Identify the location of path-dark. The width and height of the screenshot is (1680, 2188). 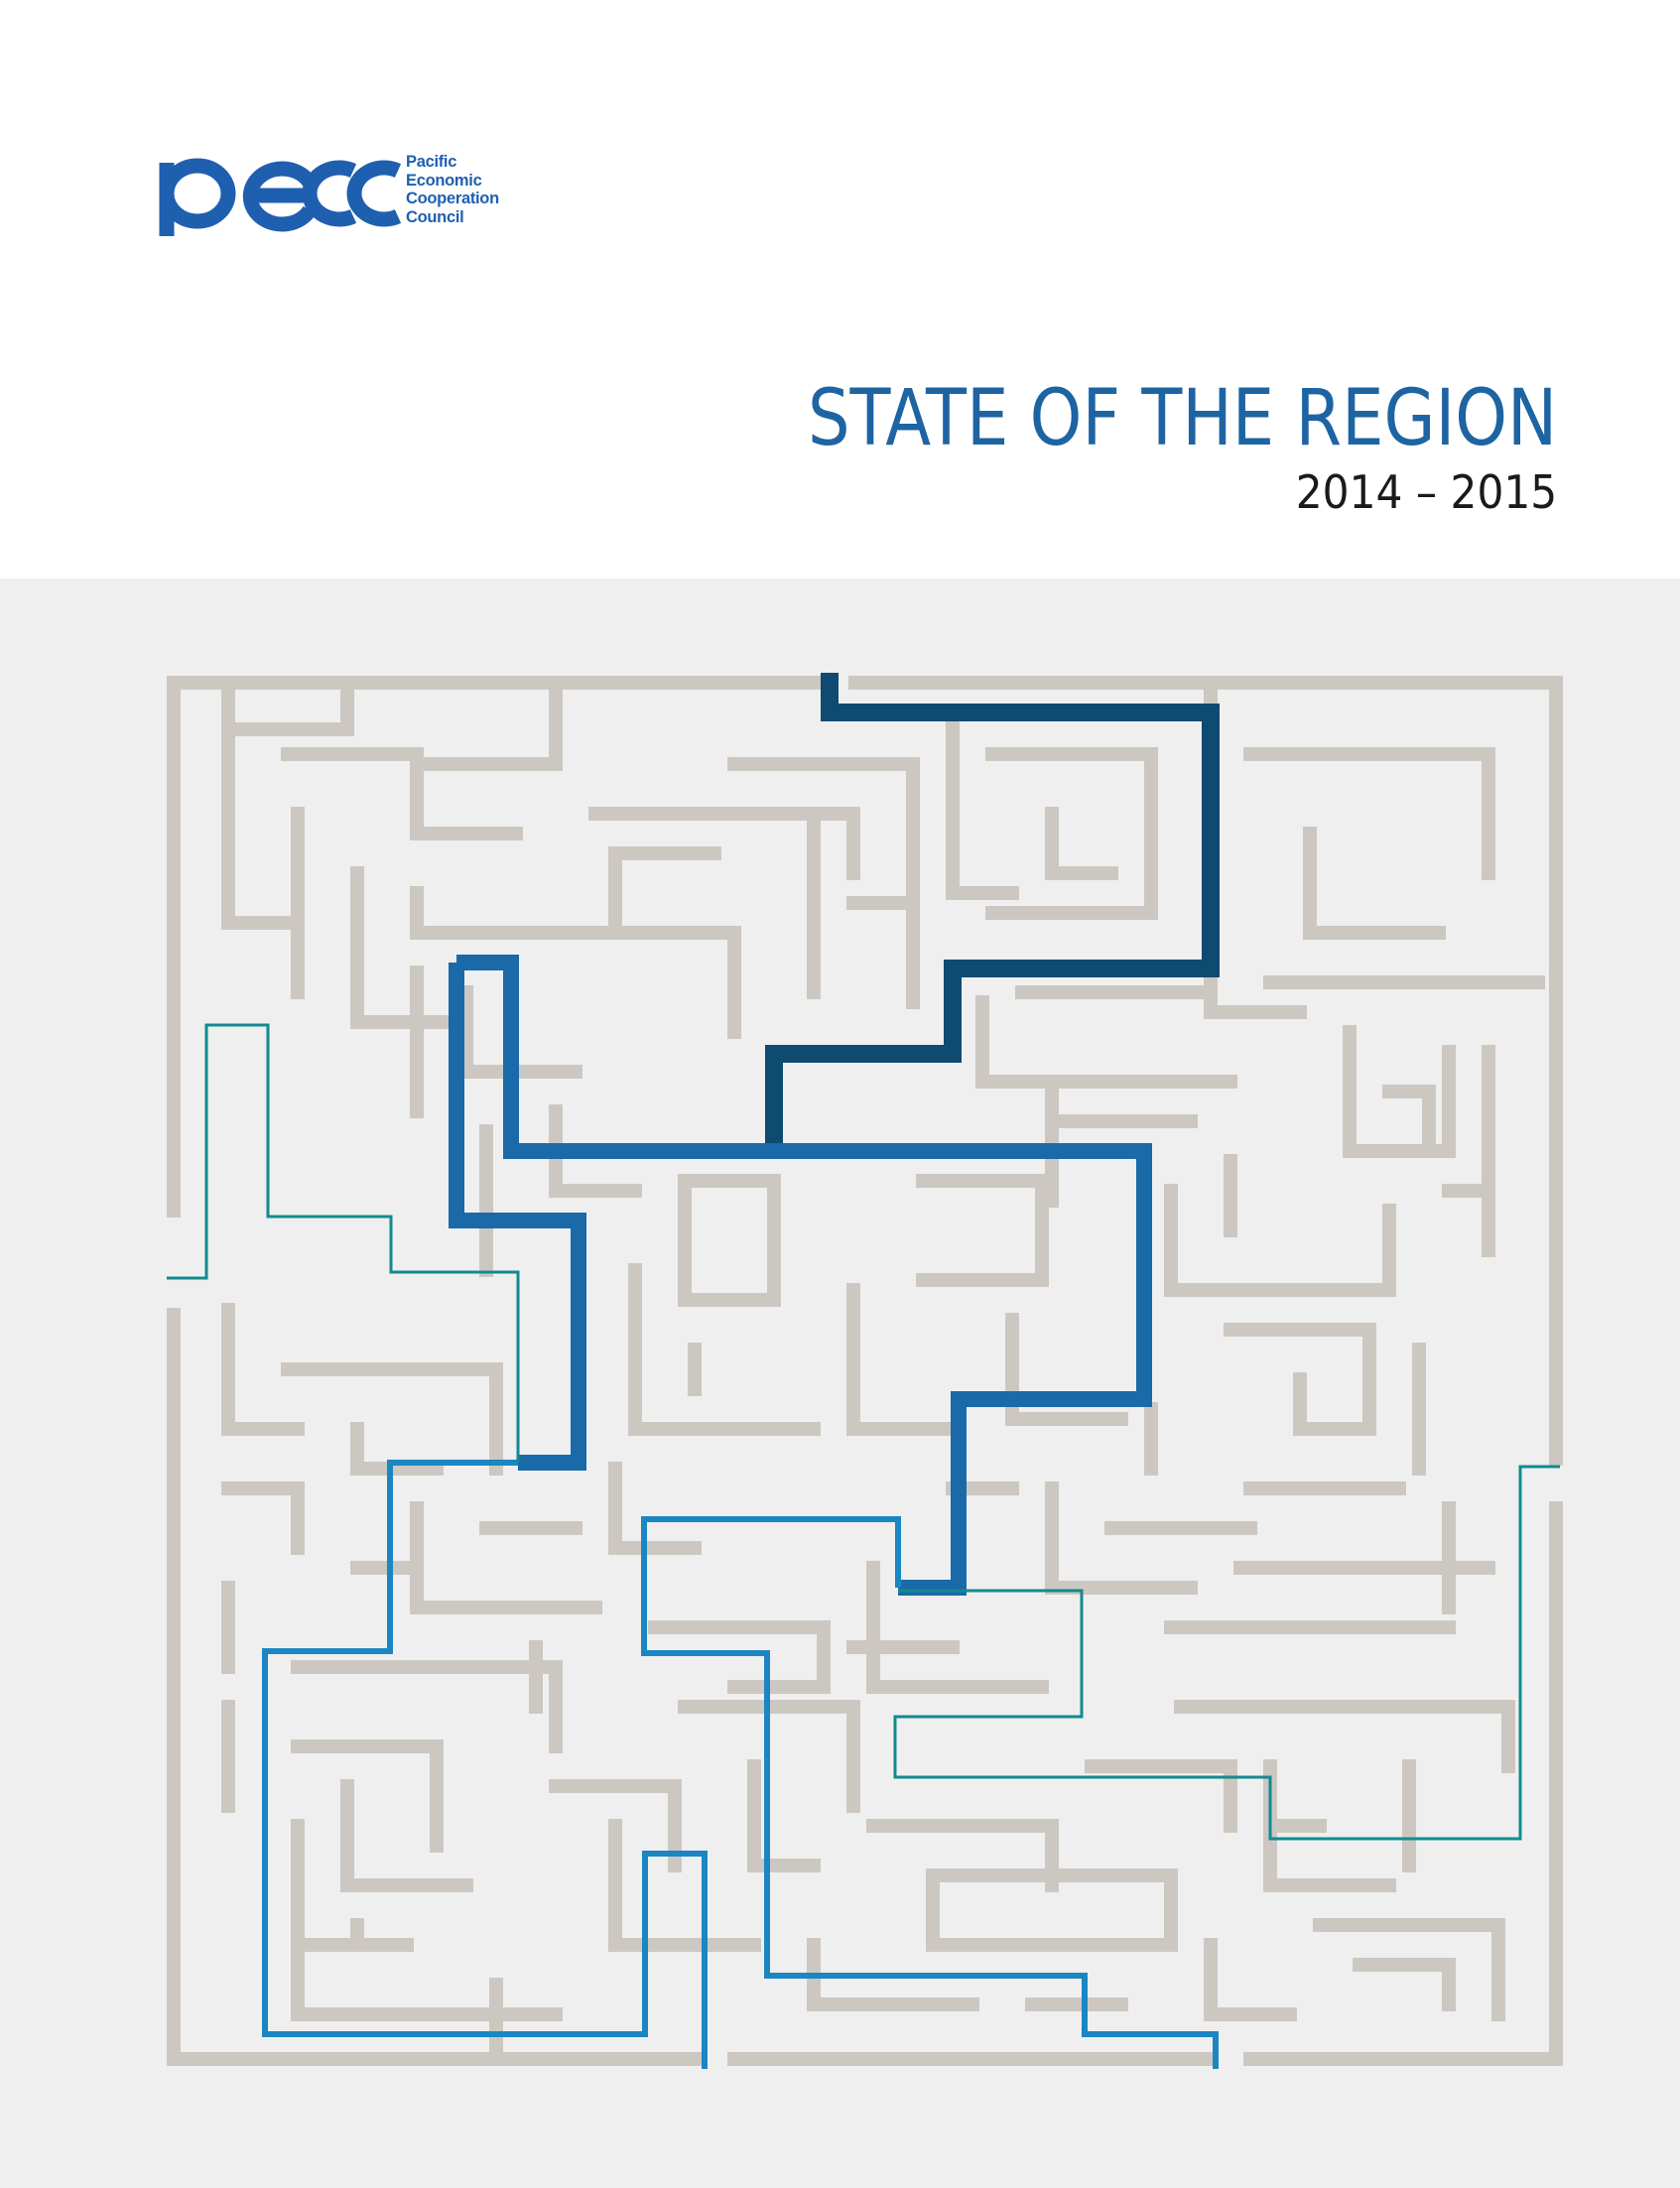
(992, 912).